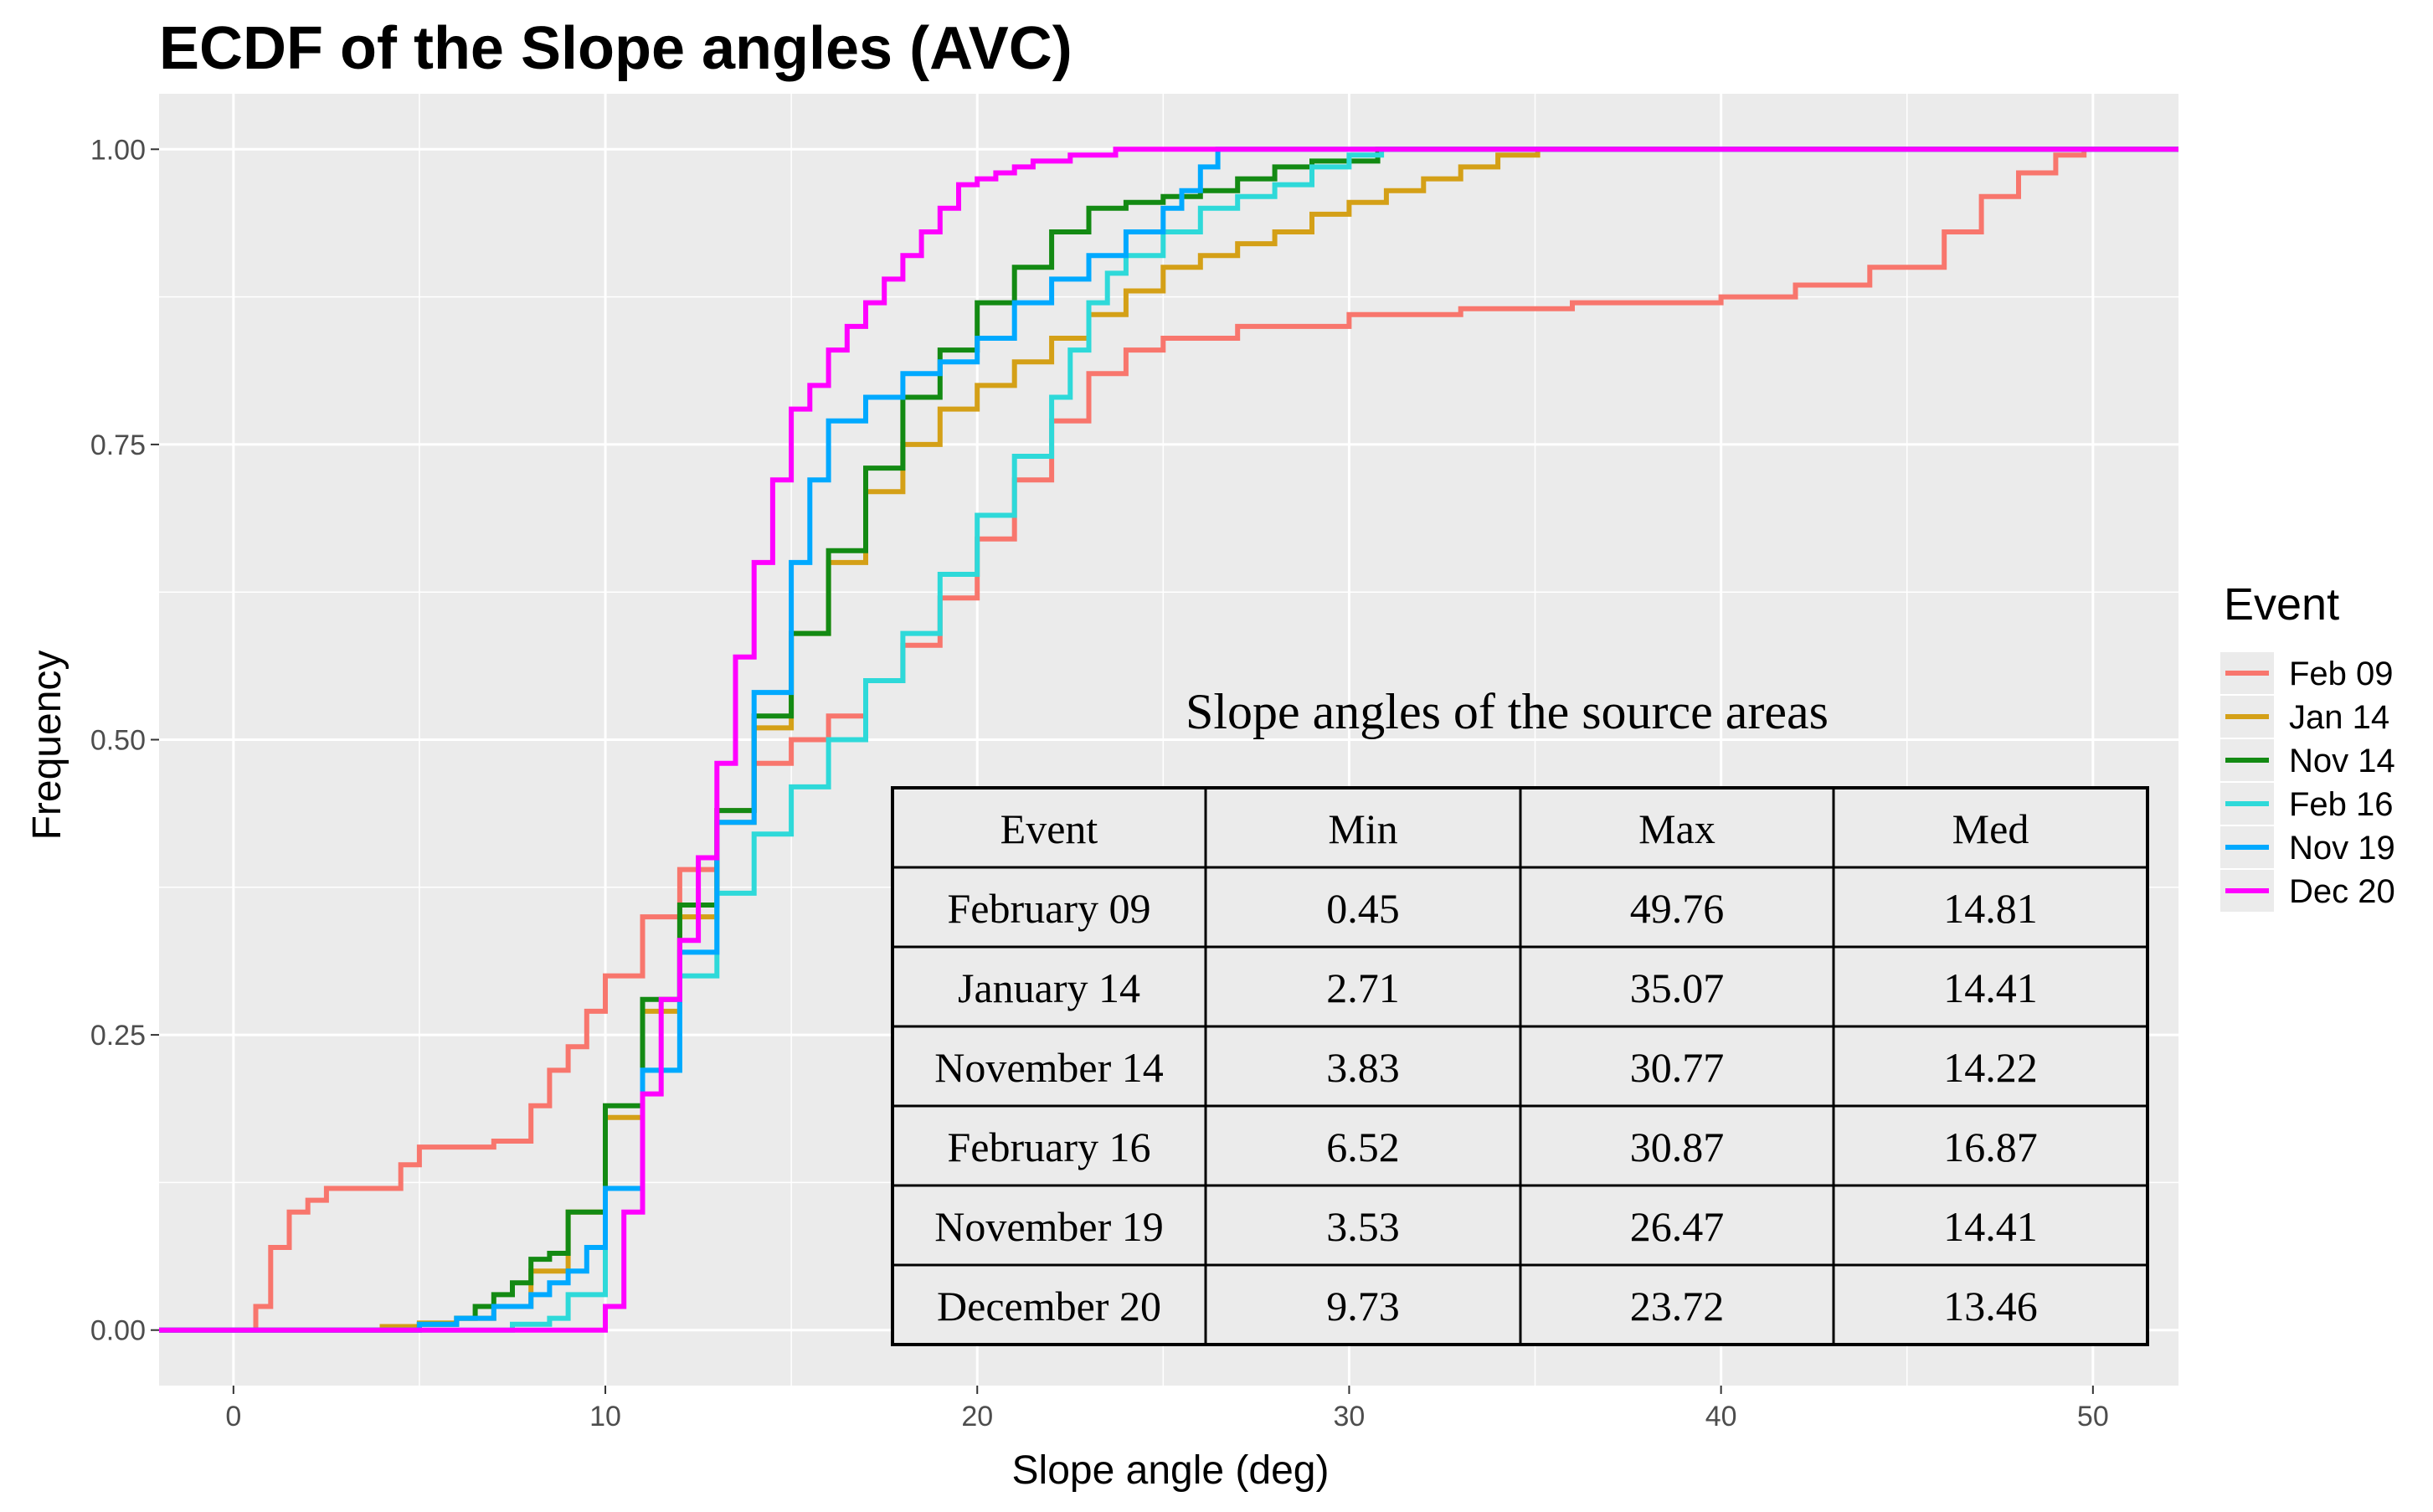 The height and width of the screenshot is (1512, 2433). I want to click on inset-header-cell: Med, so click(1990, 828).